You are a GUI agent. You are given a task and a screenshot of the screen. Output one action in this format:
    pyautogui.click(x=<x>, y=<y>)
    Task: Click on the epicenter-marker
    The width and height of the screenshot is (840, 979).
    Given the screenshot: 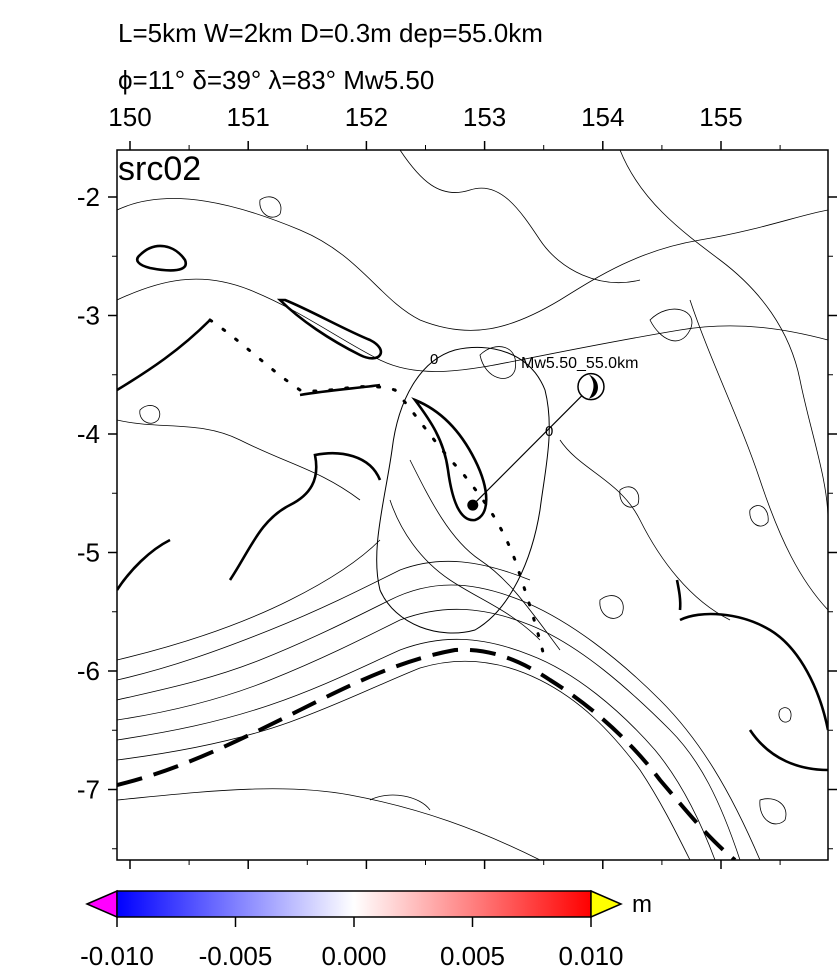 What is the action you would take?
    pyautogui.click(x=473, y=505)
    